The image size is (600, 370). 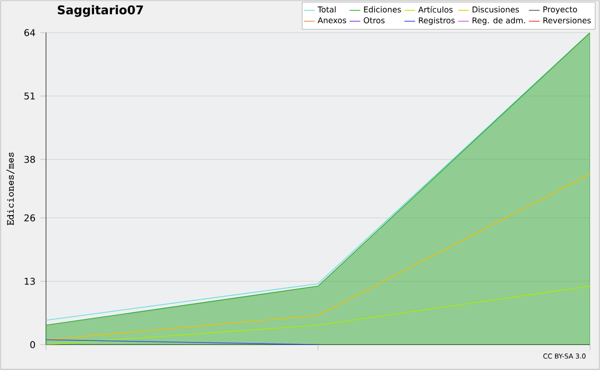 I want to click on legend-label: Proyecto, so click(x=560, y=10).